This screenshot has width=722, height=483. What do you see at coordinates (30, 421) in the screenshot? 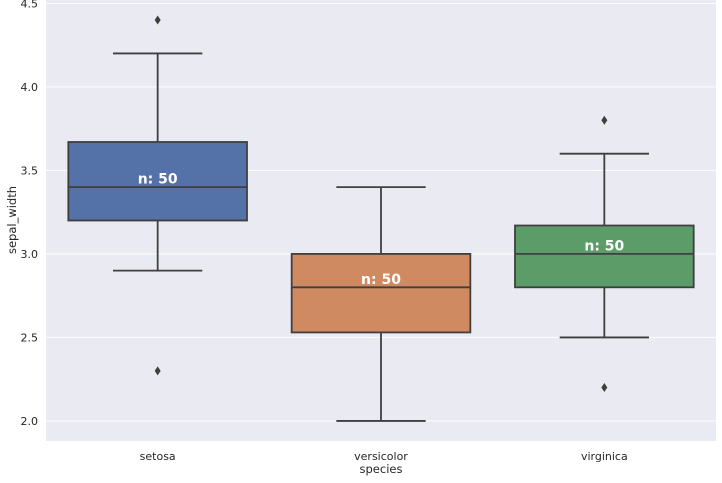
I see `y-tick-label: 2.0` at bounding box center [30, 421].